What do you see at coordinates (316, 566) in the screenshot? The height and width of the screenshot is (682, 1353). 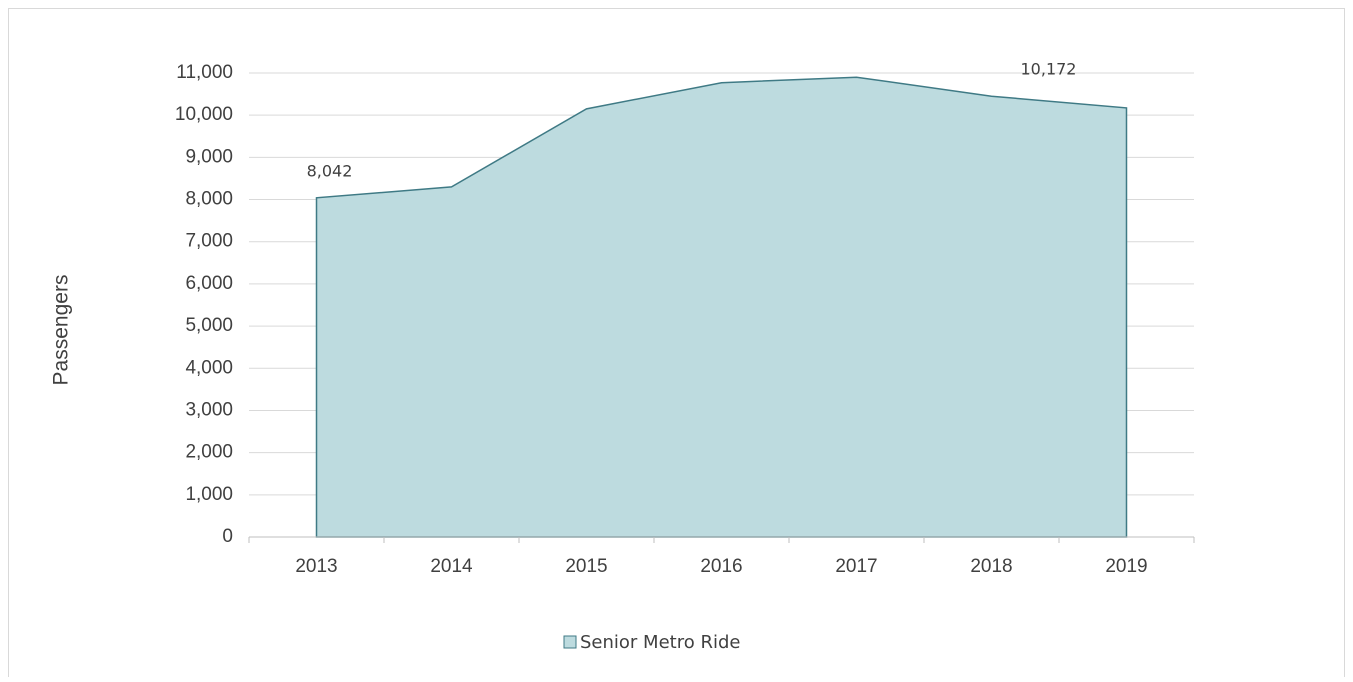 I see `x-tick-label: 2013` at bounding box center [316, 566].